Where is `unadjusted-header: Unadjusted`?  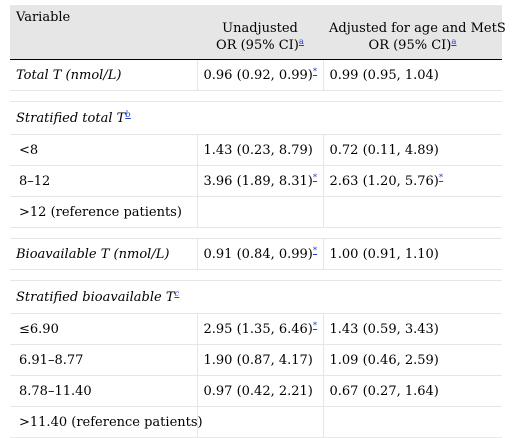
unadjusted-header: Unadjusted is located at coordinates (260, 21).